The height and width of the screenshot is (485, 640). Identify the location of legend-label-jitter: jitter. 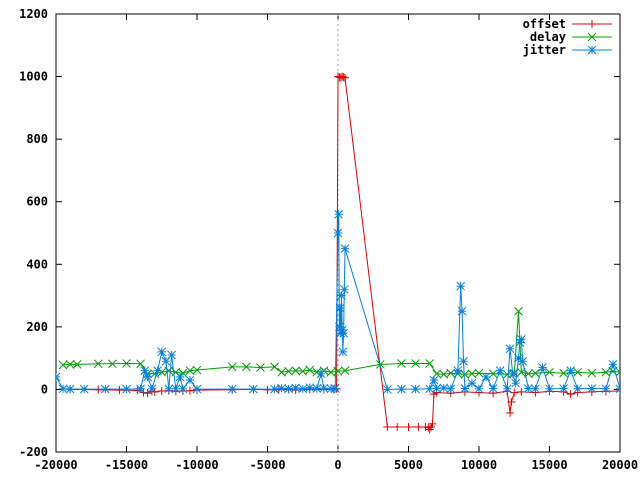
(544, 50).